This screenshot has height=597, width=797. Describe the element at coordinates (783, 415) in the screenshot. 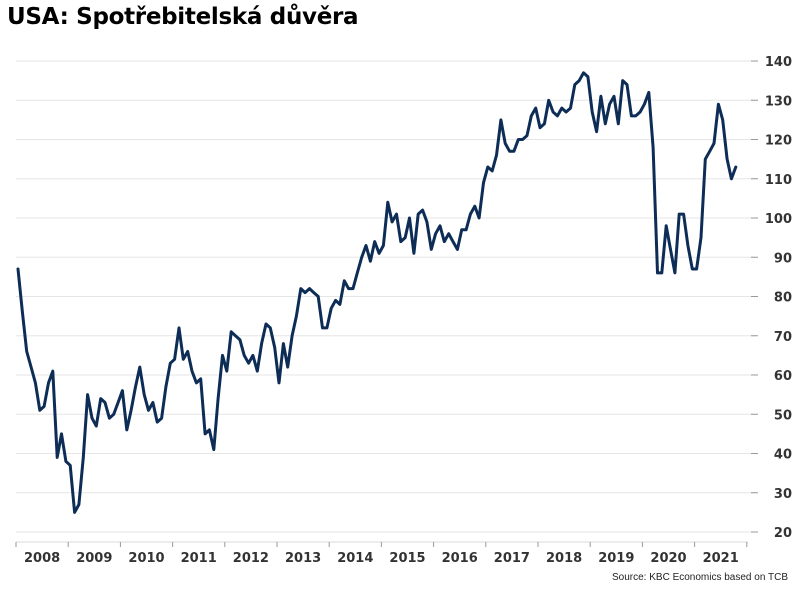

I see `y-tick-label: 50` at that location.